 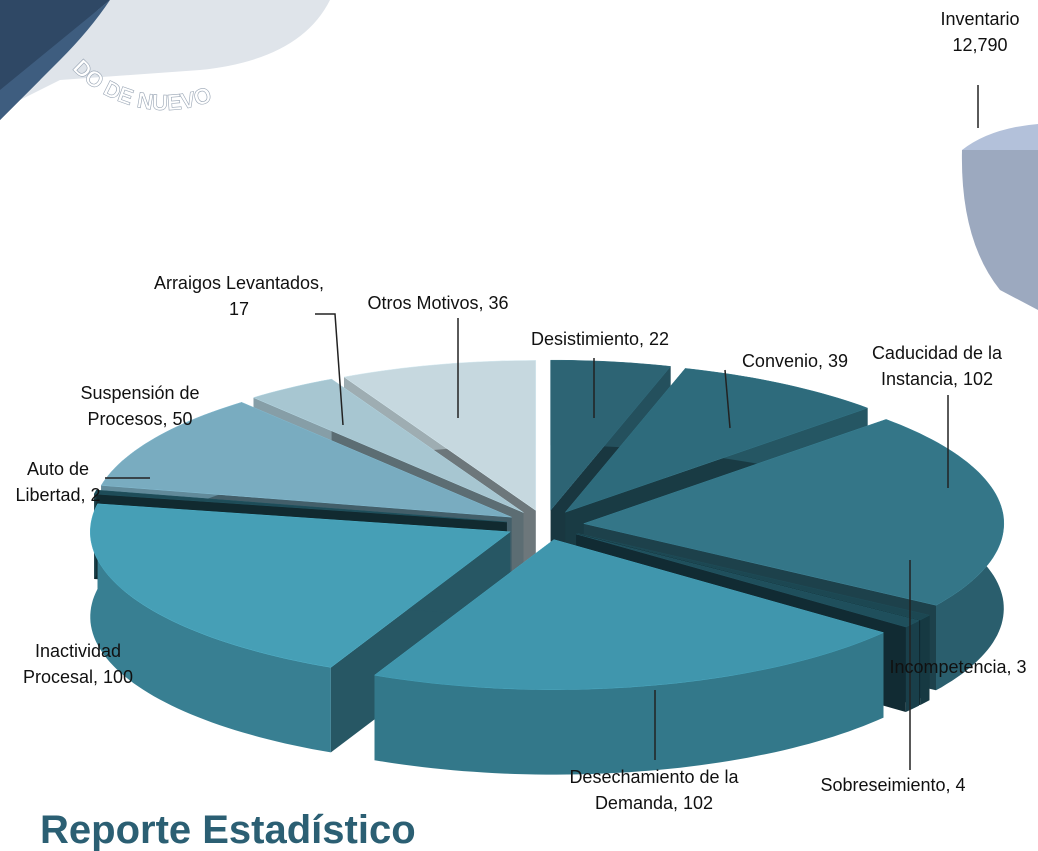 I want to click on label-category: Convenio, so click(x=779, y=361).